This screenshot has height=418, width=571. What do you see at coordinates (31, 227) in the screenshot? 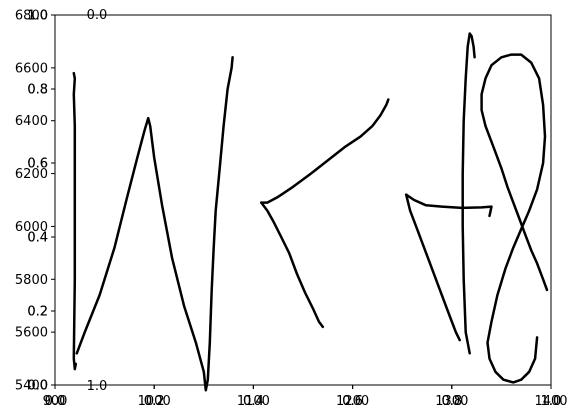
I see `primary-axes-y-tick-label: 6000` at bounding box center [31, 227].